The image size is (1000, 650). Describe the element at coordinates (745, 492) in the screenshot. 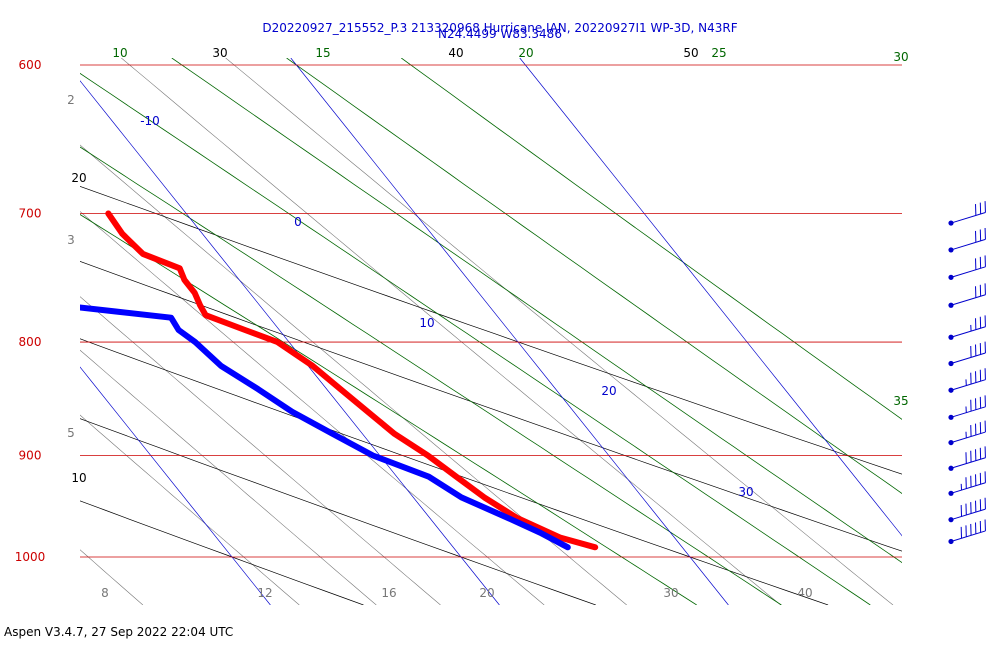

I see `isotherm-label: 30` at that location.